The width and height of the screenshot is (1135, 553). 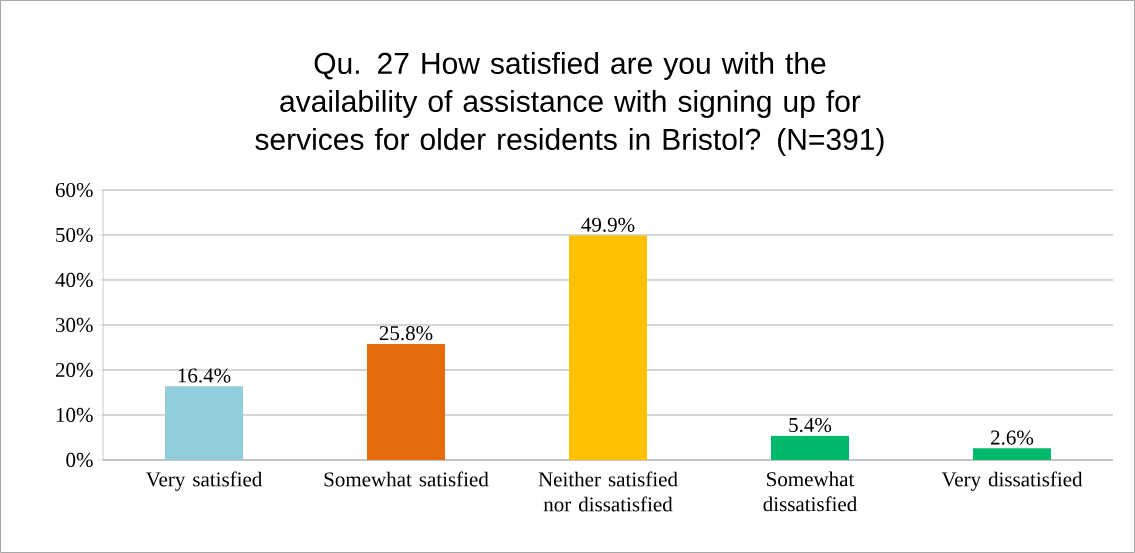 What do you see at coordinates (74, 415) in the screenshot?
I see `y-tick-label: 10%` at bounding box center [74, 415].